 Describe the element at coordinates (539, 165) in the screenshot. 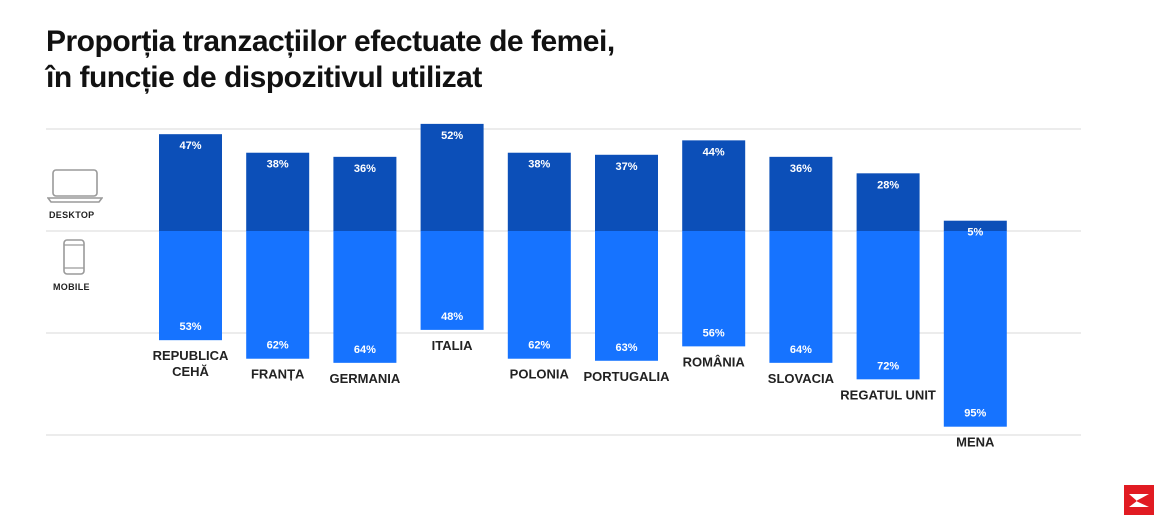

I see `data-label-desktop-4: 38%` at that location.